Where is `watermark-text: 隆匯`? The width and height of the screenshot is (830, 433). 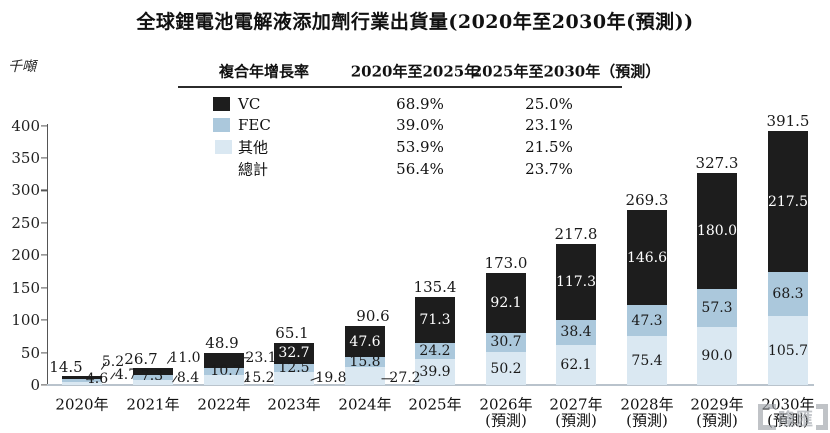 watermark-text: 隆匯 is located at coordinates (796, 419).